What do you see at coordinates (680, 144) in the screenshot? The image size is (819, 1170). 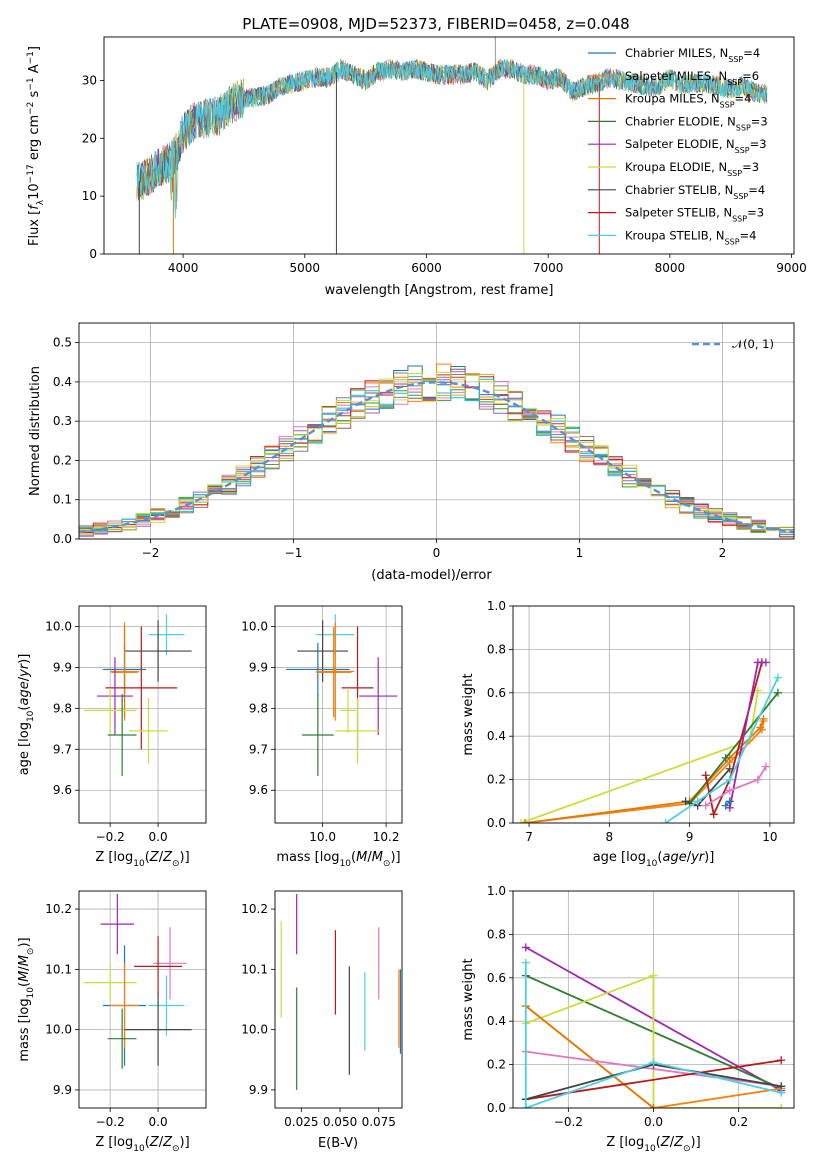 I see `legend-base: Salpeter ELODIE, N` at bounding box center [680, 144].